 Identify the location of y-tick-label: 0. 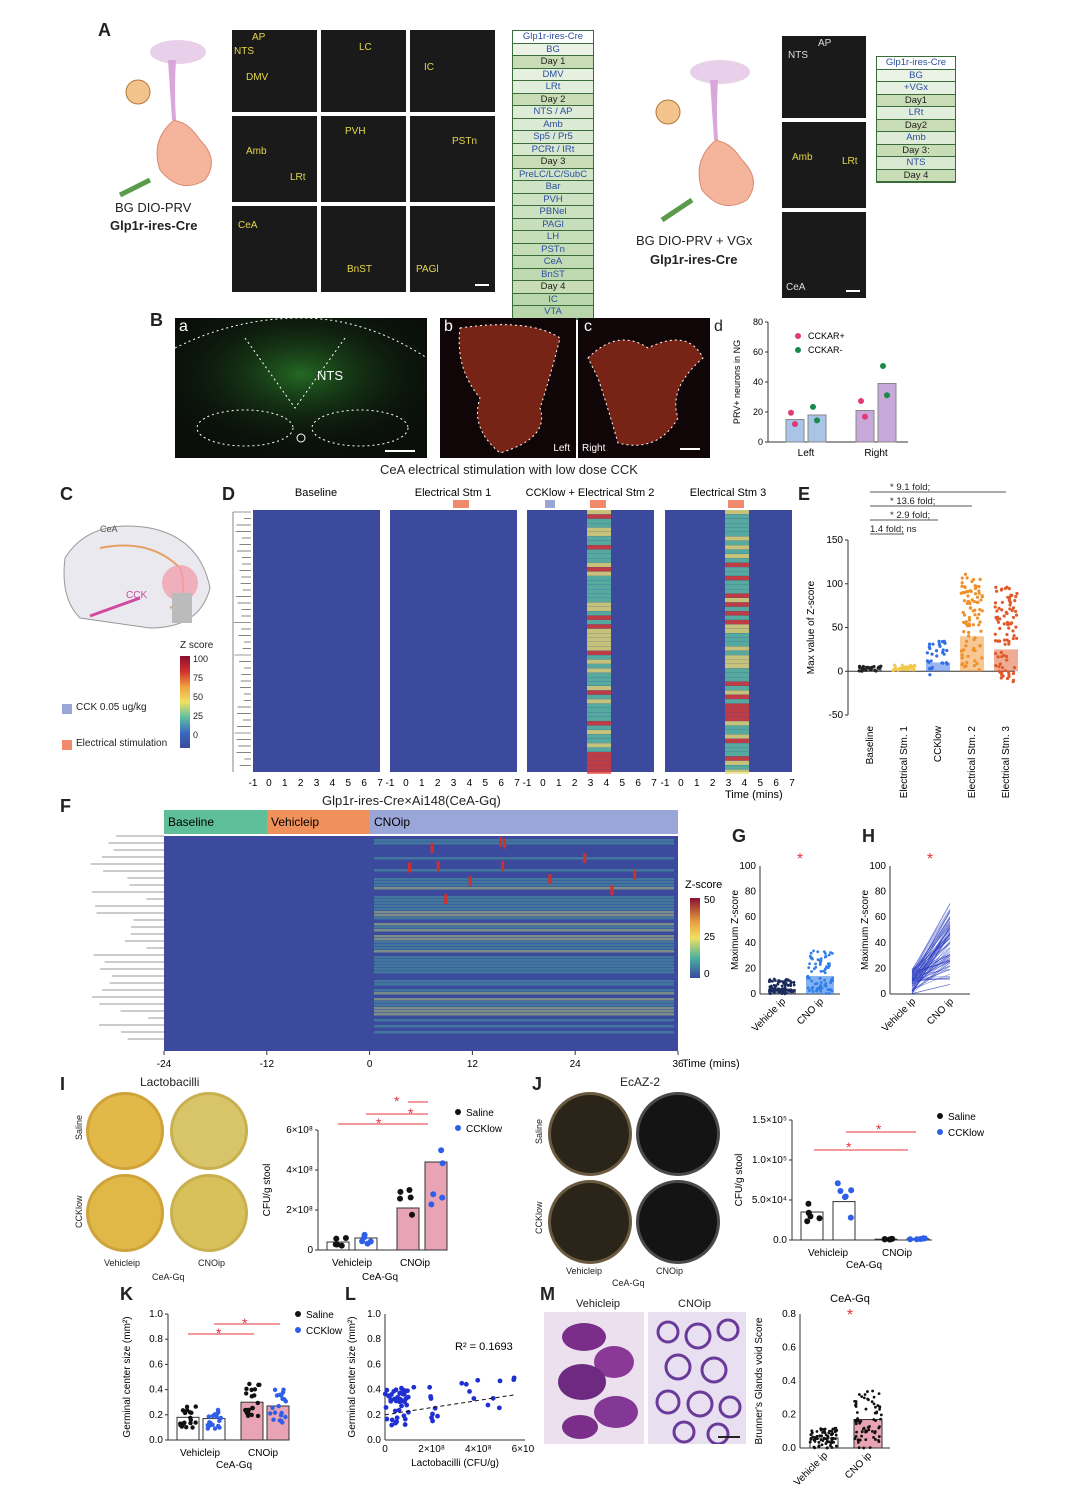
(883, 994).